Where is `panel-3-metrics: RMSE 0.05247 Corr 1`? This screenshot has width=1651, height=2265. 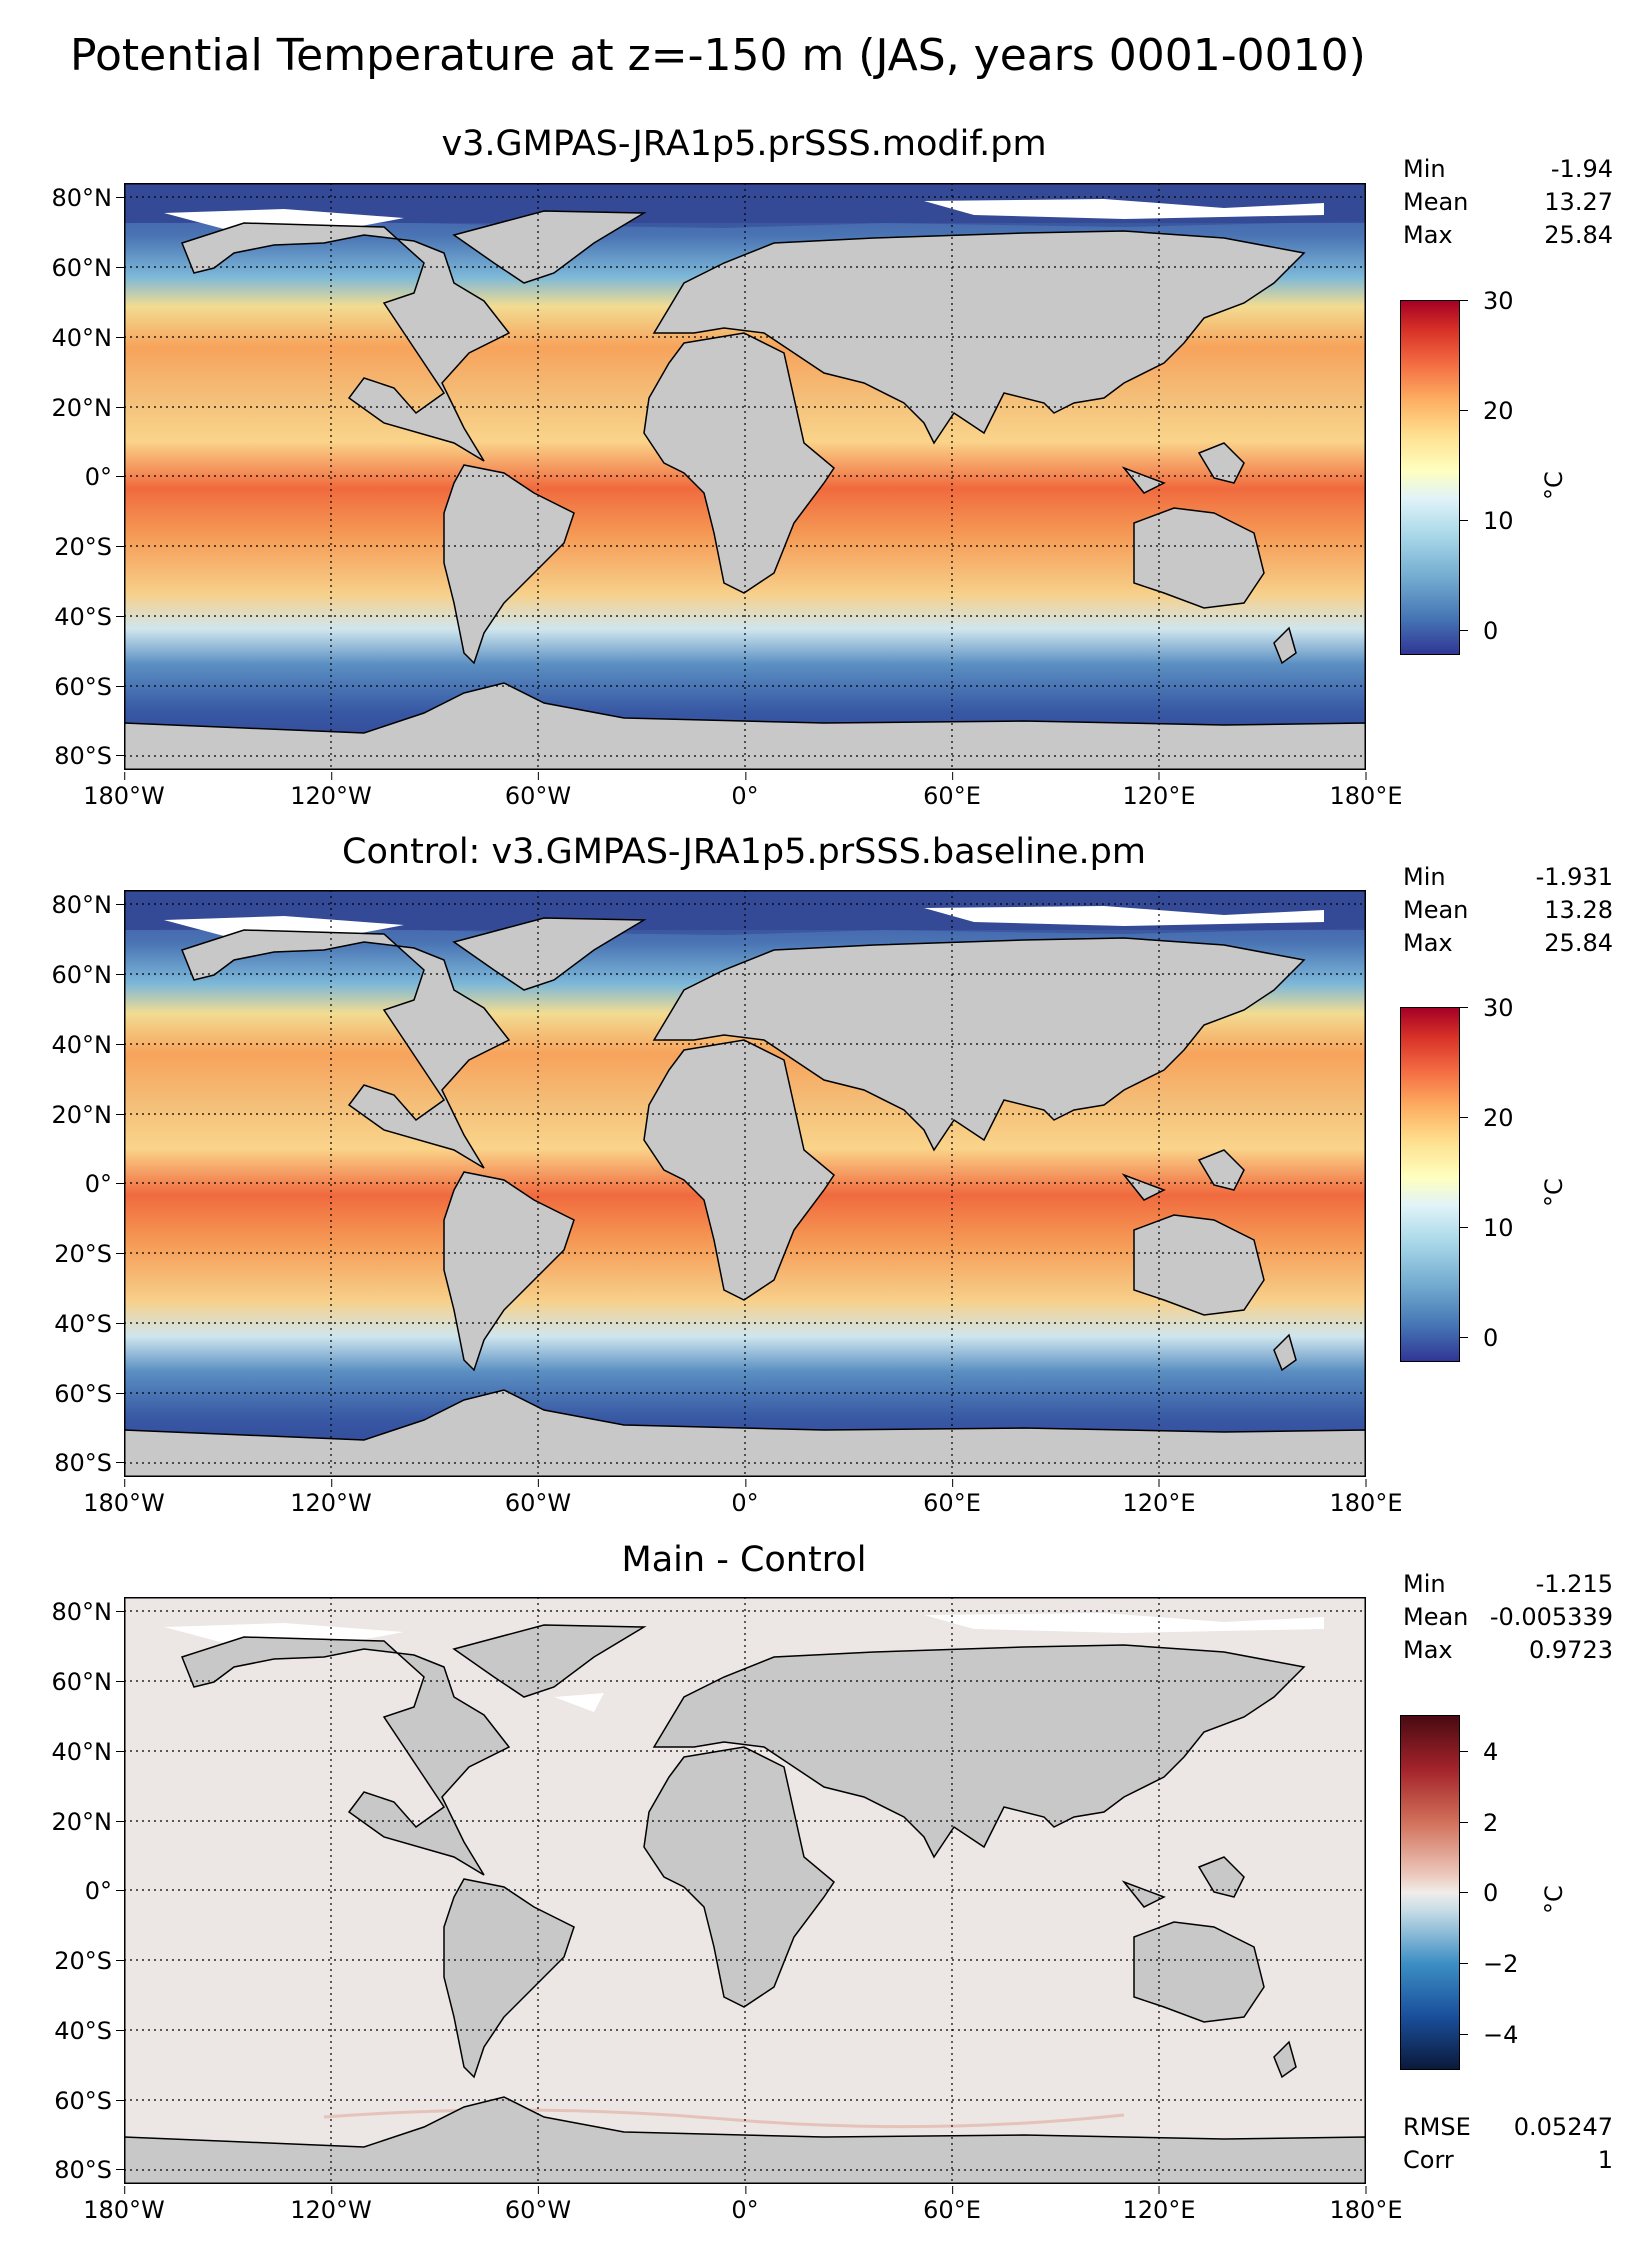 panel-3-metrics: RMSE 0.05247 Corr 1 is located at coordinates (1508, 2144).